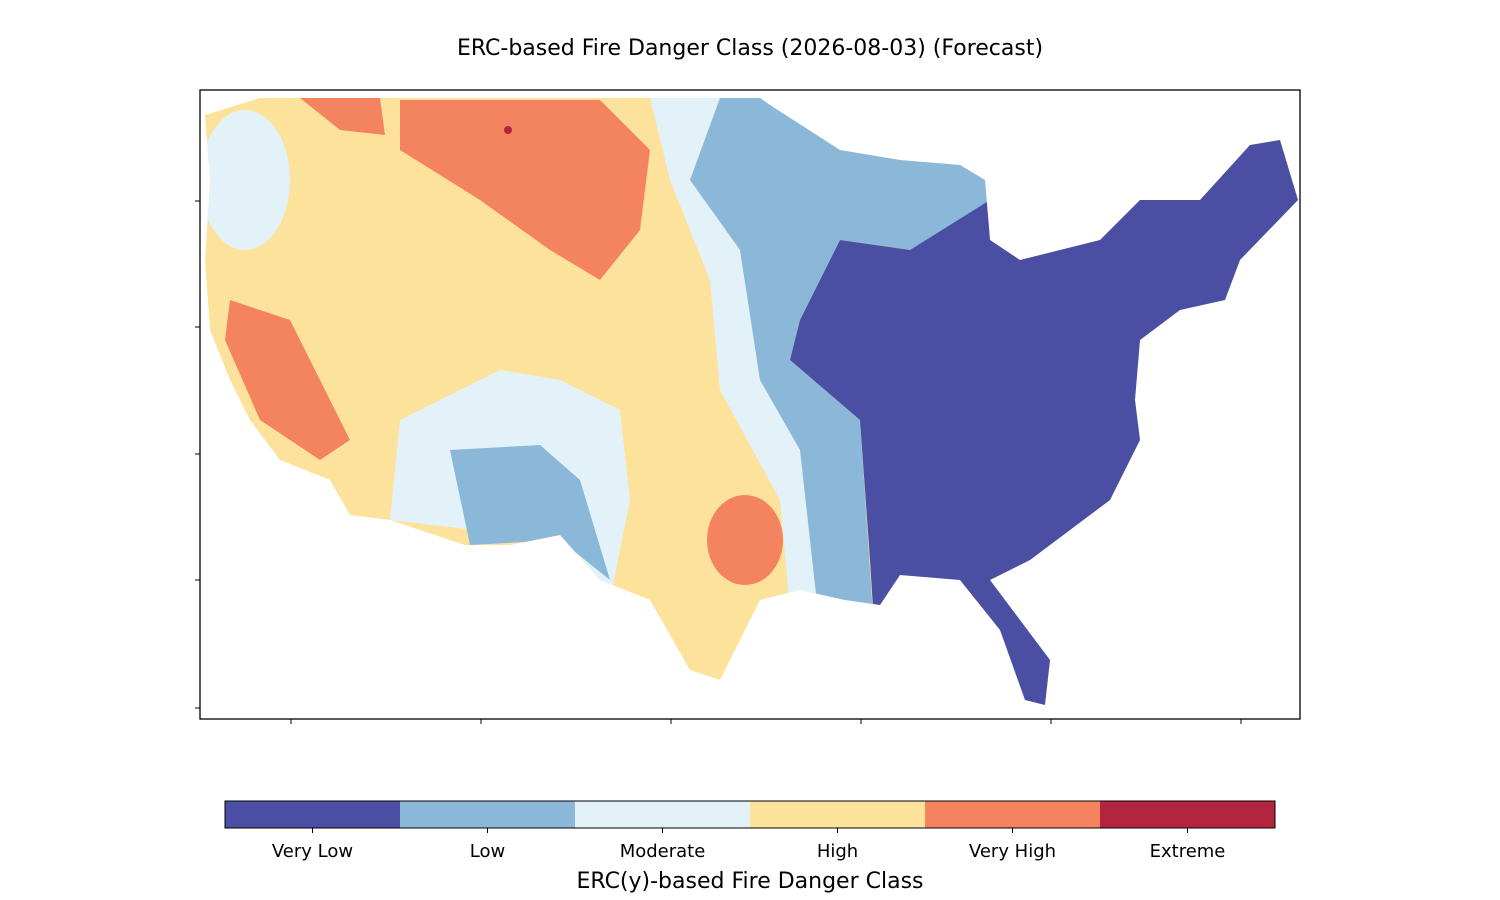  What do you see at coordinates (749, 881) in the screenshot?
I see `colorbar-label: ERC(y)-based Fire Danger Class` at bounding box center [749, 881].